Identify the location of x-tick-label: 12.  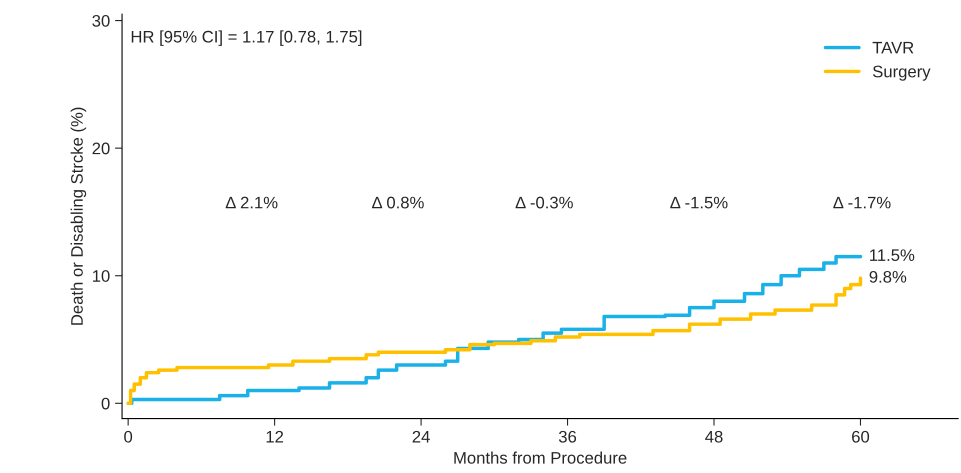
(275, 436).